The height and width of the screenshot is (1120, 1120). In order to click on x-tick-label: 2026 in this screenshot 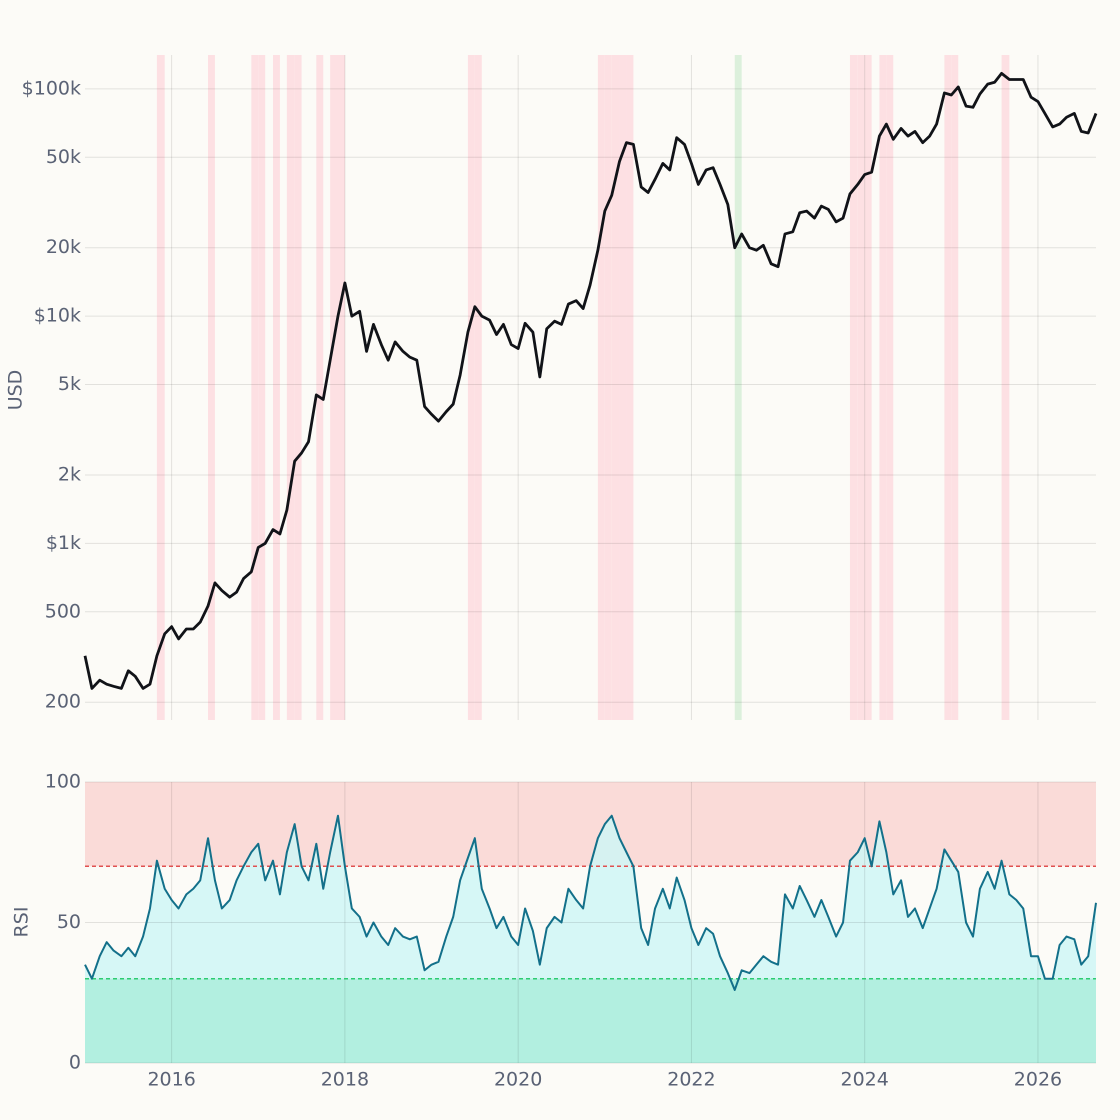, I will do `click(1038, 1080)`.